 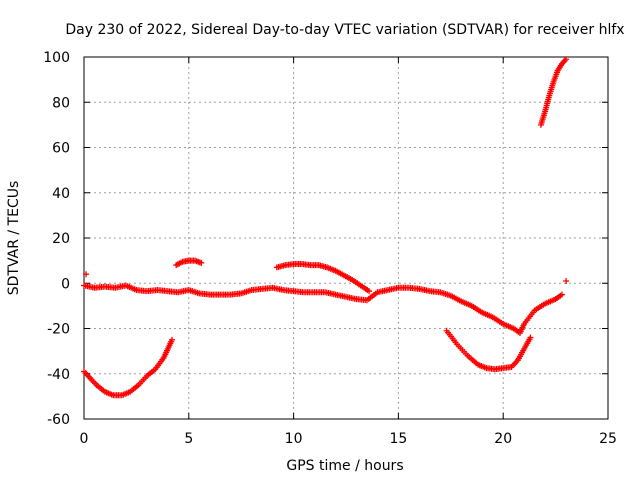 What do you see at coordinates (172, 339) in the screenshot?
I see `descending-arc-point` at bounding box center [172, 339].